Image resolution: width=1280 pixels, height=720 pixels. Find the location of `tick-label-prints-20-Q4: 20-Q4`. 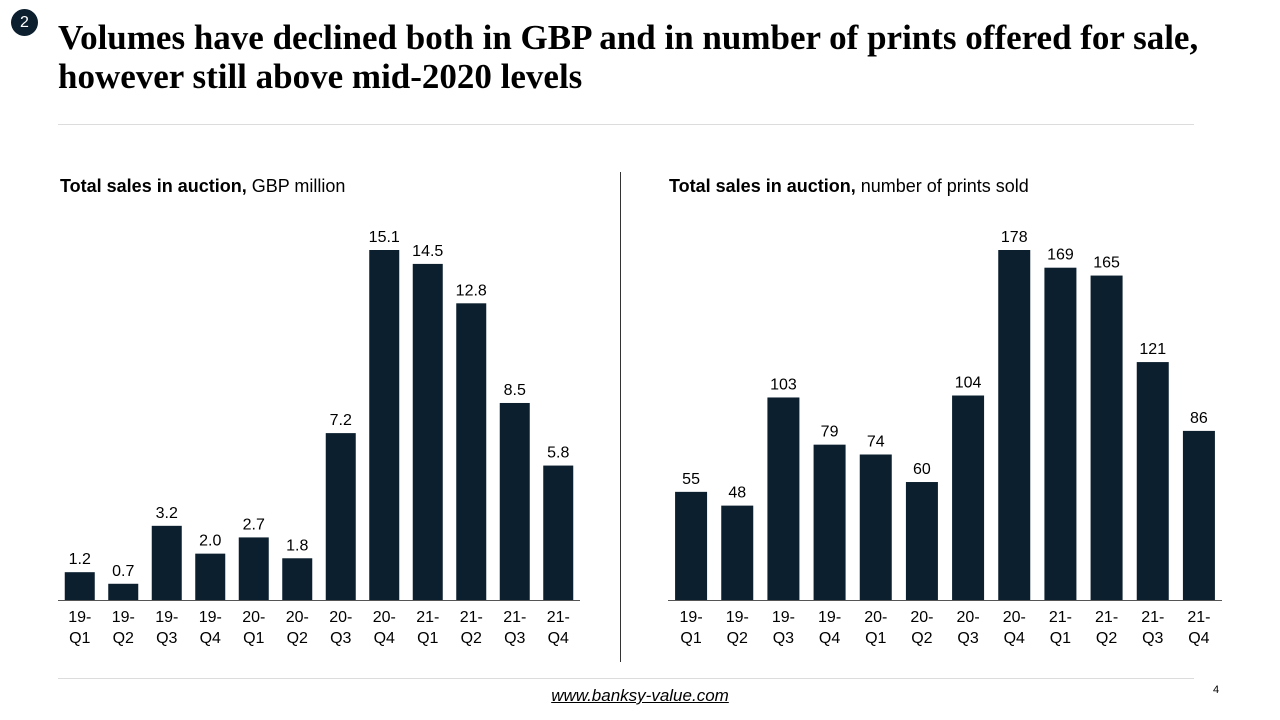

tick-label-prints-20-Q4: 20-Q4 is located at coordinates (1014, 628).